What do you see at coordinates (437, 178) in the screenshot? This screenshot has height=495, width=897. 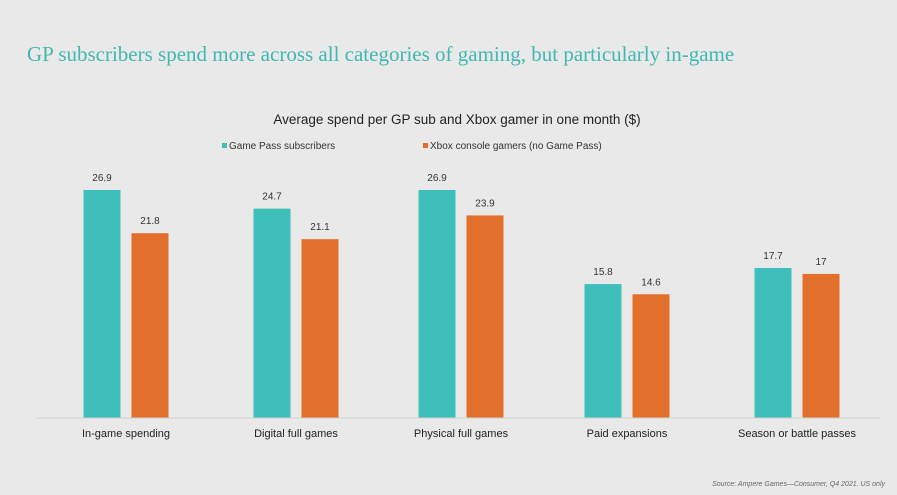 I see `data-label-gp-2: 26.9` at bounding box center [437, 178].